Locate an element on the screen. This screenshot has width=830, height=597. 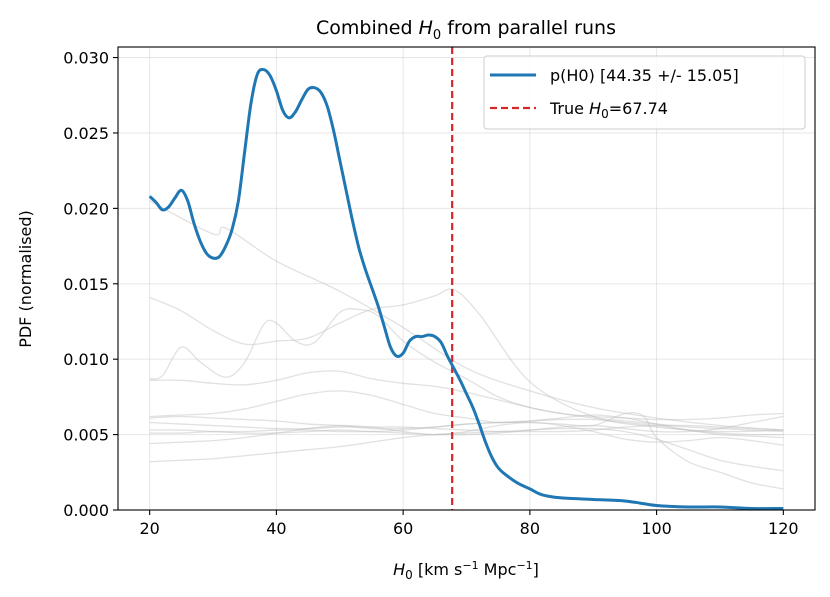
legend-box is located at coordinates (644, 92).